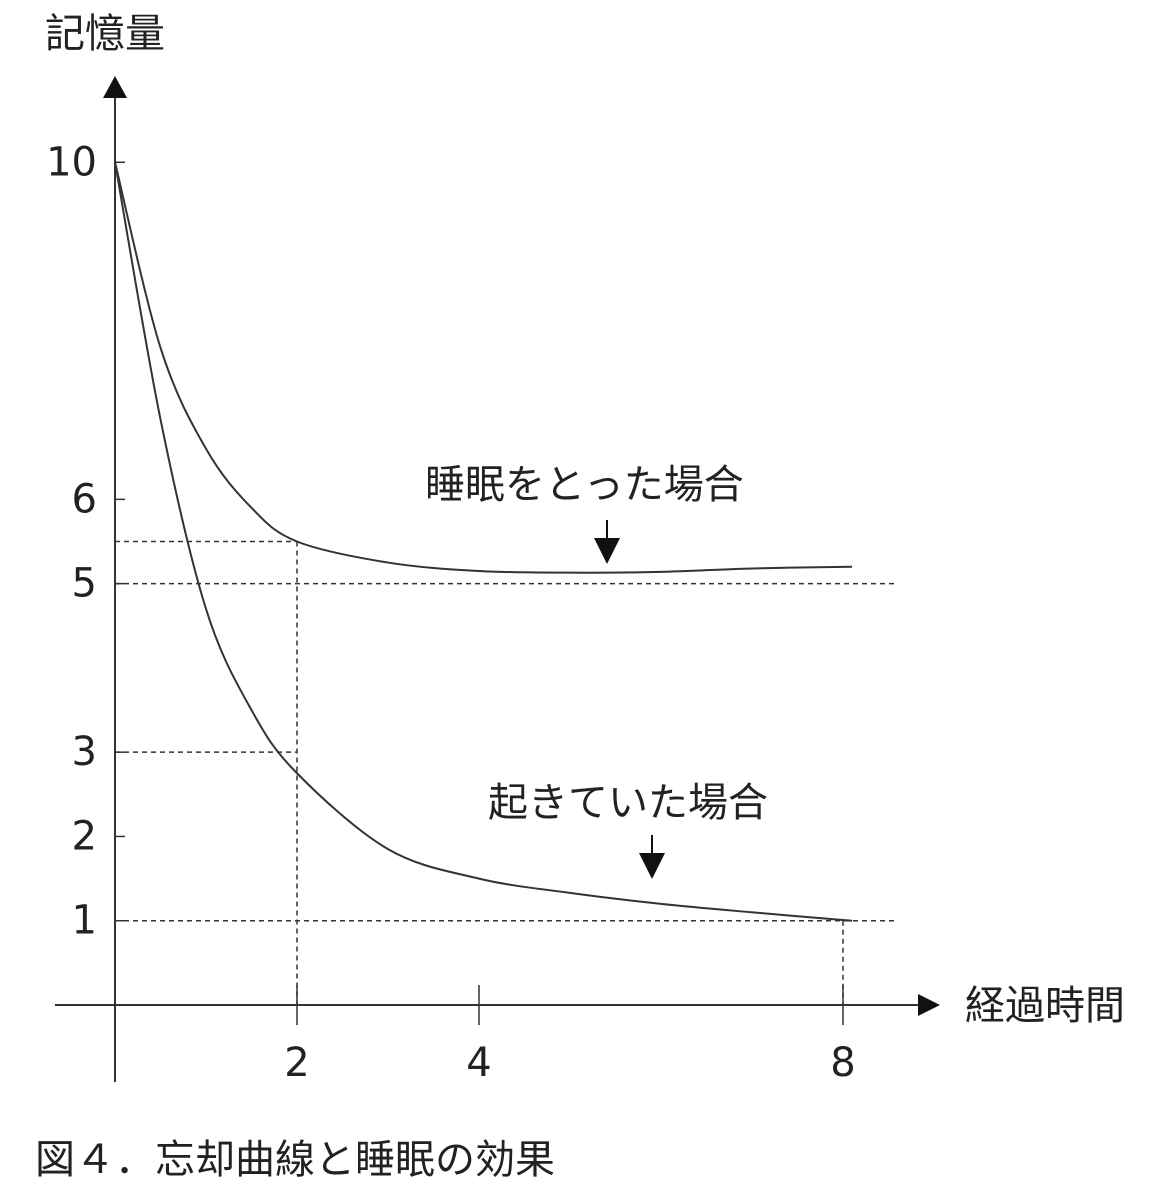  What do you see at coordinates (84, 584) in the screenshot?
I see `y-tick-label: 5` at bounding box center [84, 584].